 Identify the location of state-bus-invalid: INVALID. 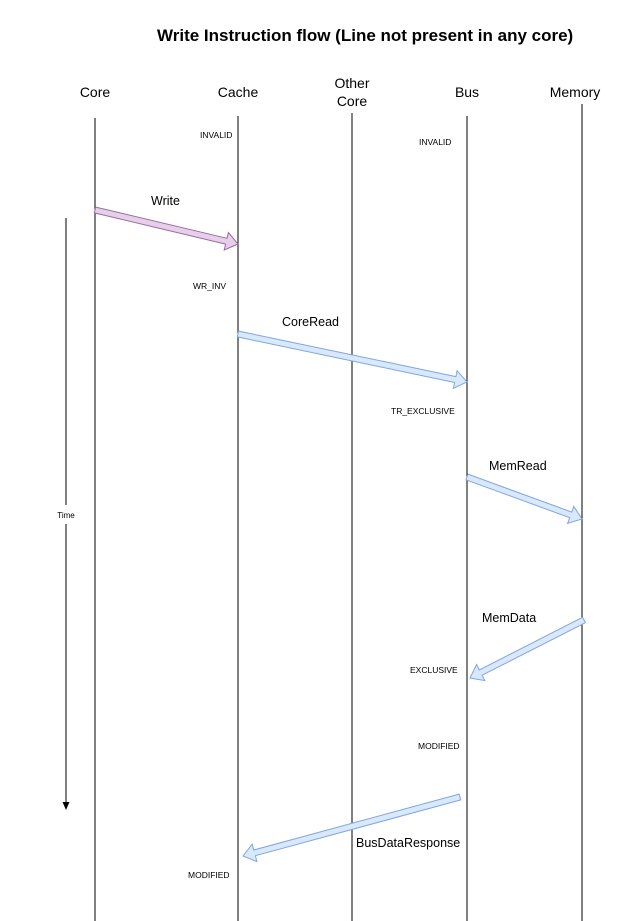
(435, 142).